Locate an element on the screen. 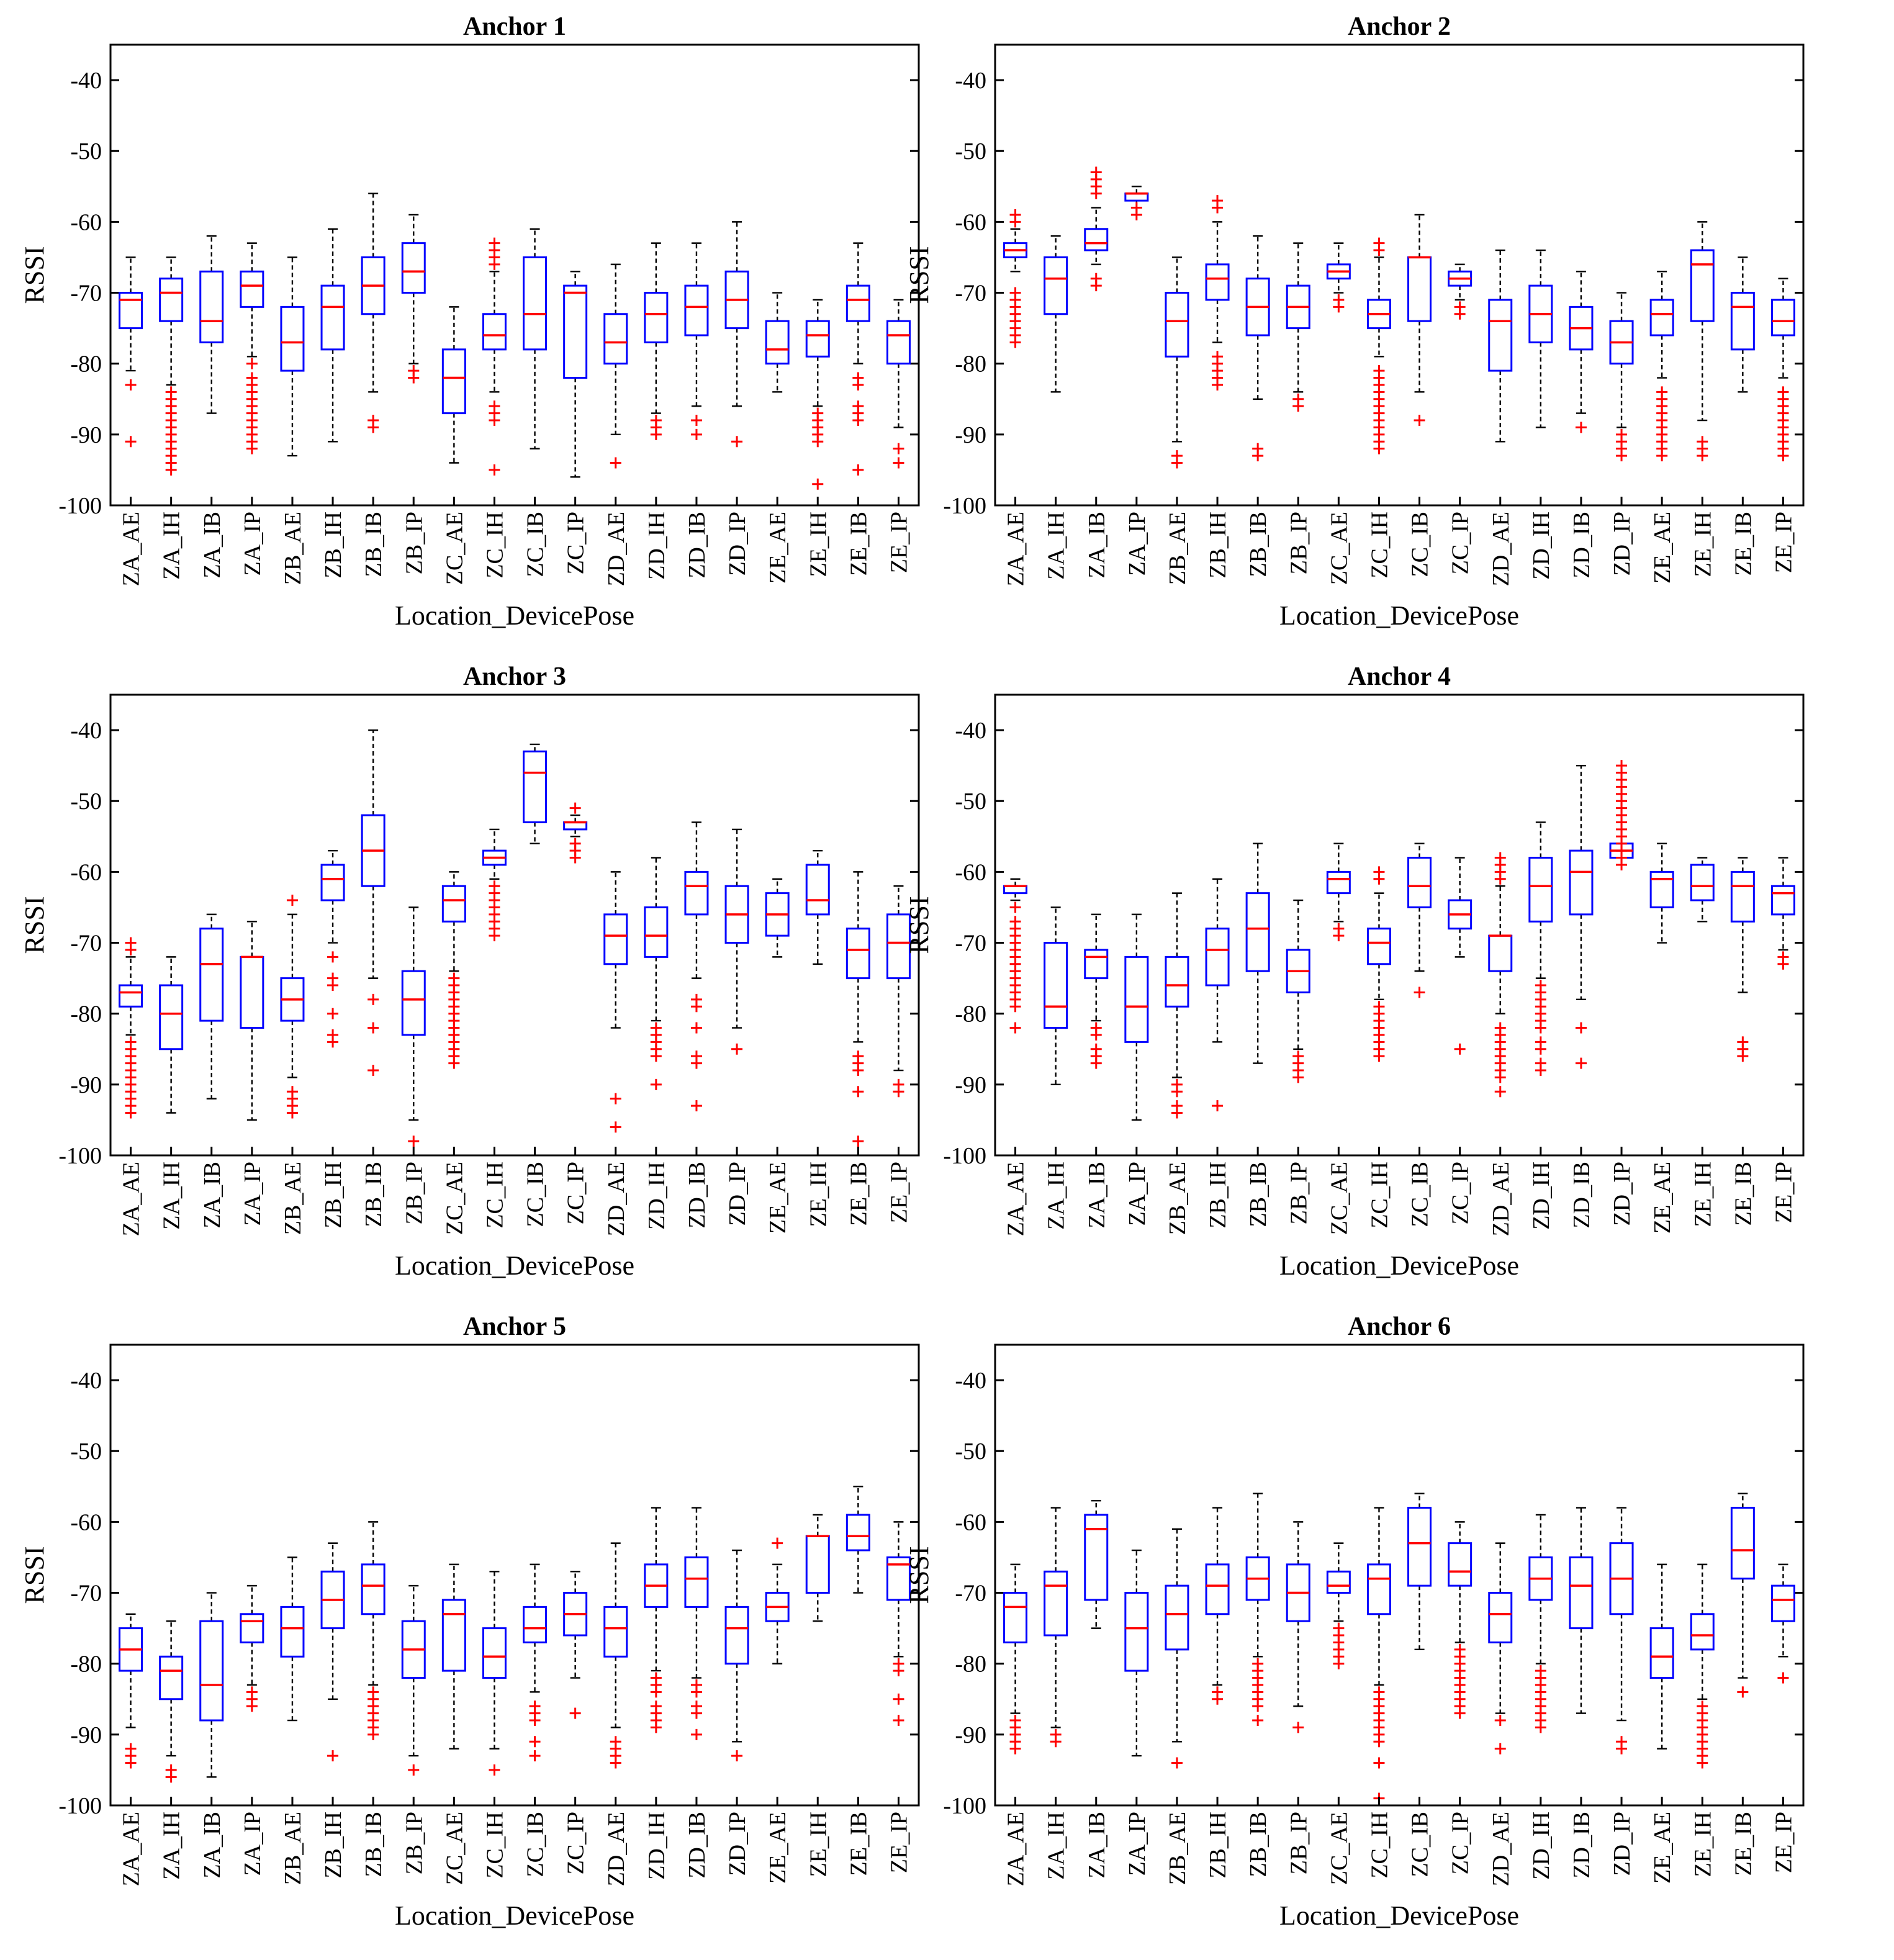 The width and height of the screenshot is (1894, 1960). y-tick-label: -100 is located at coordinates (80, 506).